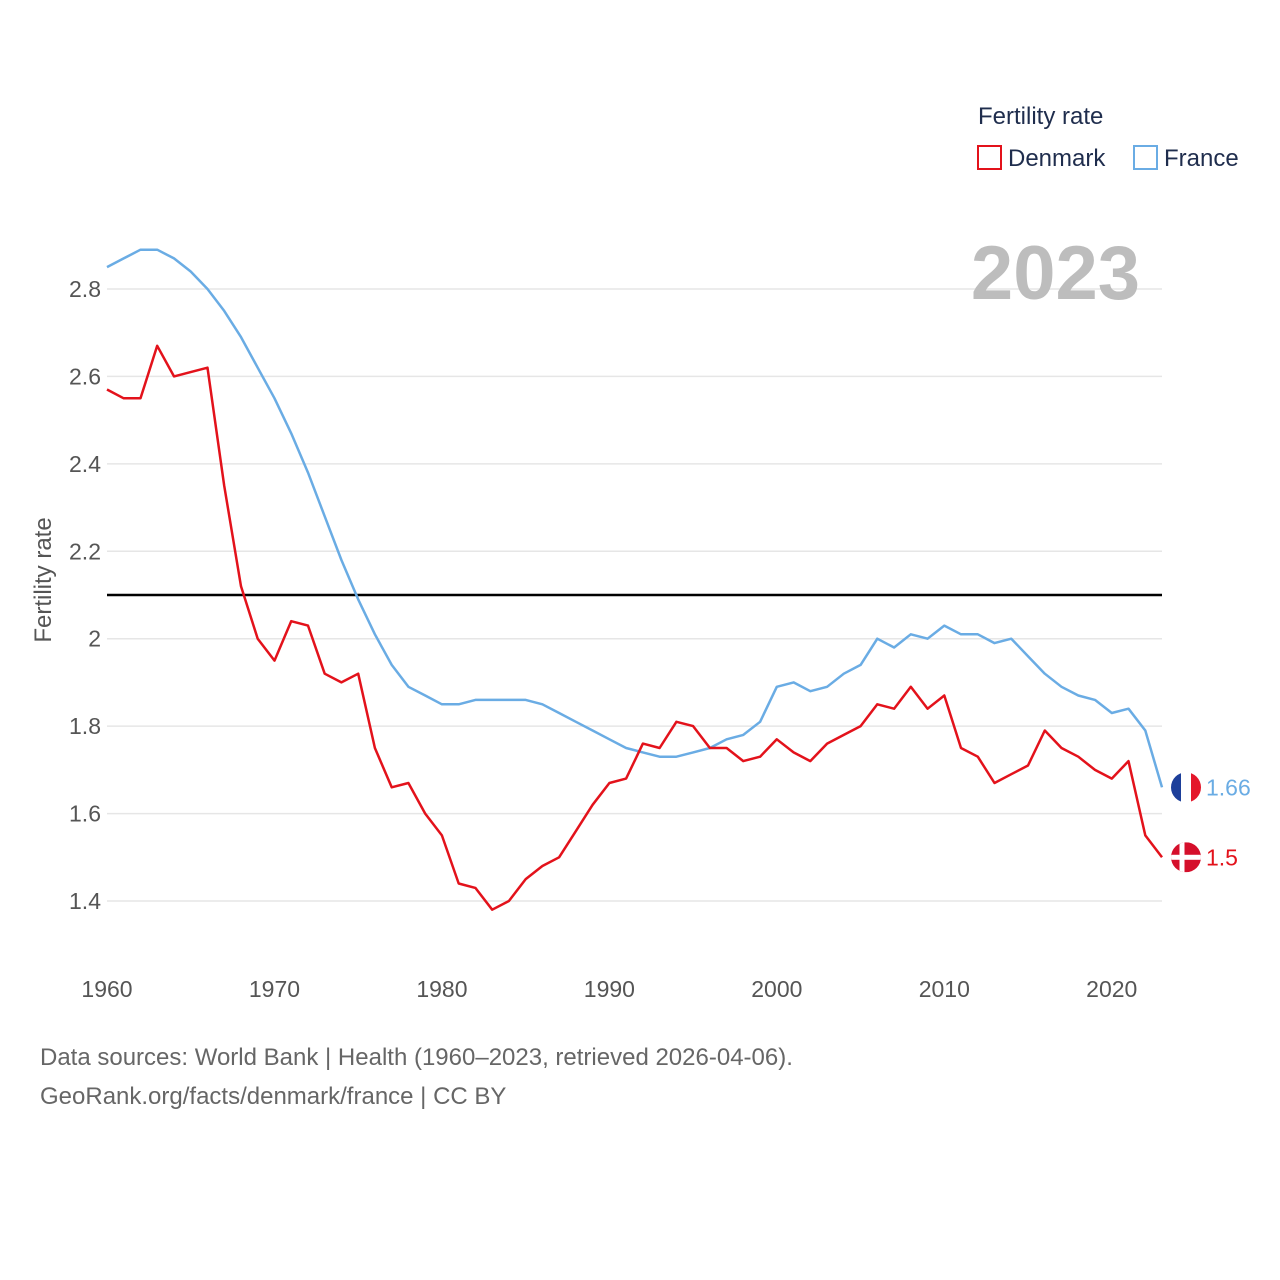  What do you see at coordinates (1201, 158) in the screenshot?
I see `legend-label-france: France` at bounding box center [1201, 158].